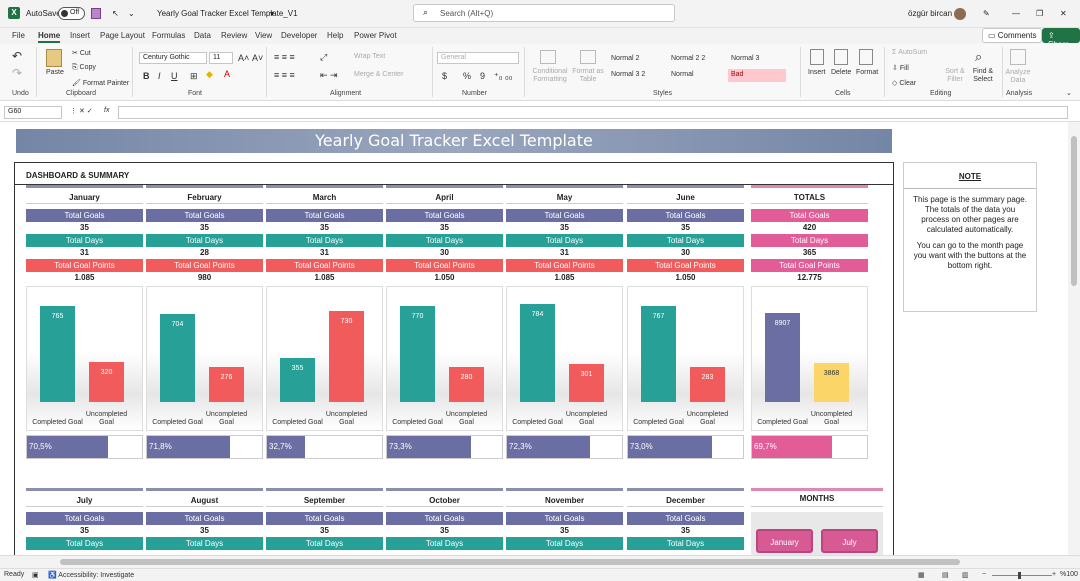 This screenshot has height=581, width=1080. What do you see at coordinates (548, 57) in the screenshot?
I see `conditional-formatting-icon` at bounding box center [548, 57].